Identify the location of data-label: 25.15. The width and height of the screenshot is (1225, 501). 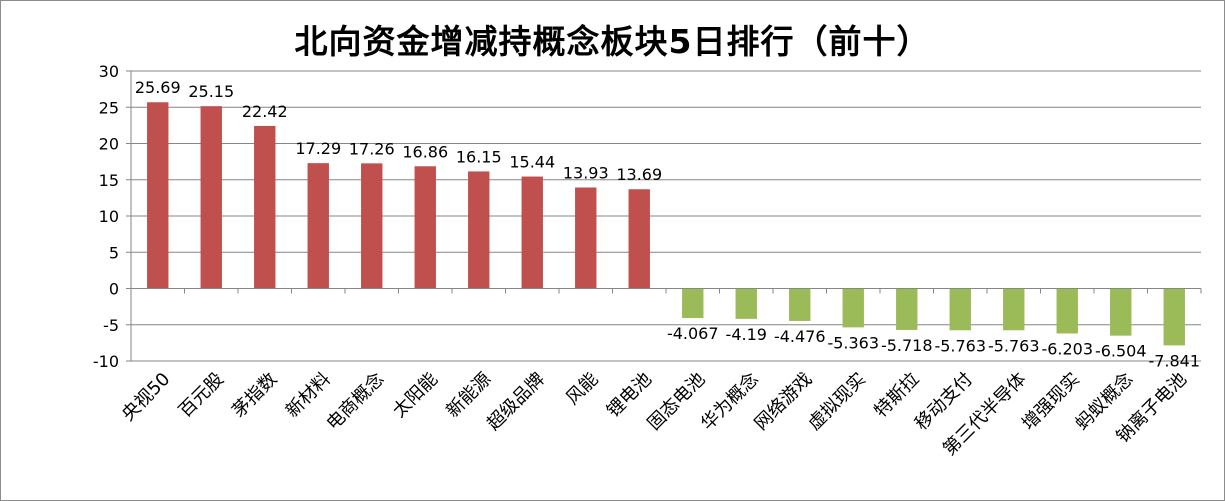
(211, 91).